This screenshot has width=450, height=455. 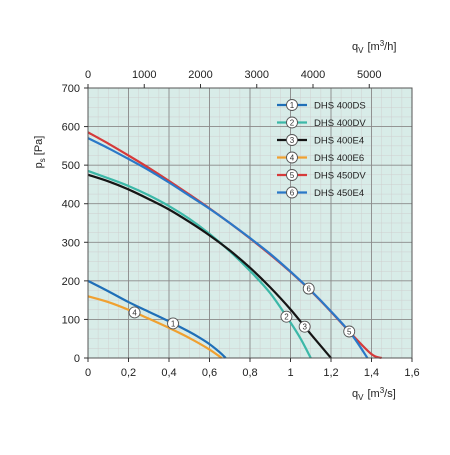 I want to click on legend-label: DHS 400E4, so click(x=339, y=141).